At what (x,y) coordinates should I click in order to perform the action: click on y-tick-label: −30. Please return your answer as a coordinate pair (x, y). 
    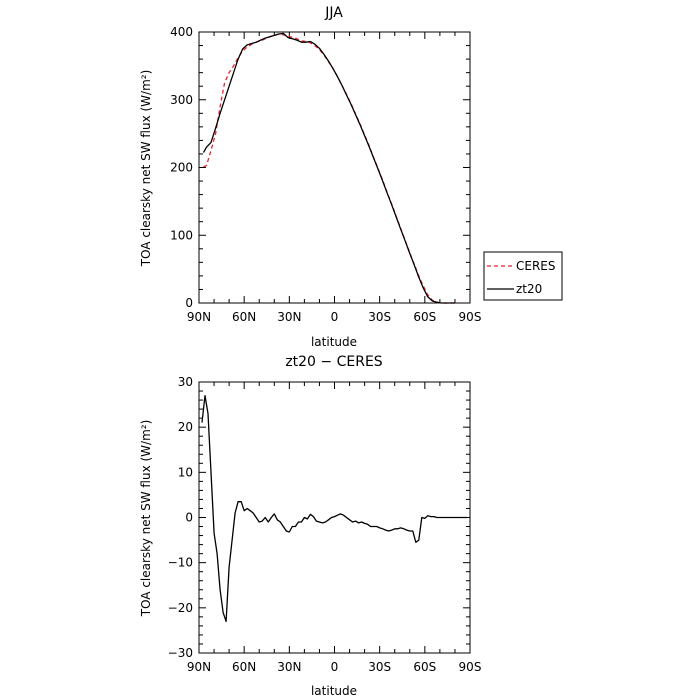
    Looking at the image, I should click on (180, 653).